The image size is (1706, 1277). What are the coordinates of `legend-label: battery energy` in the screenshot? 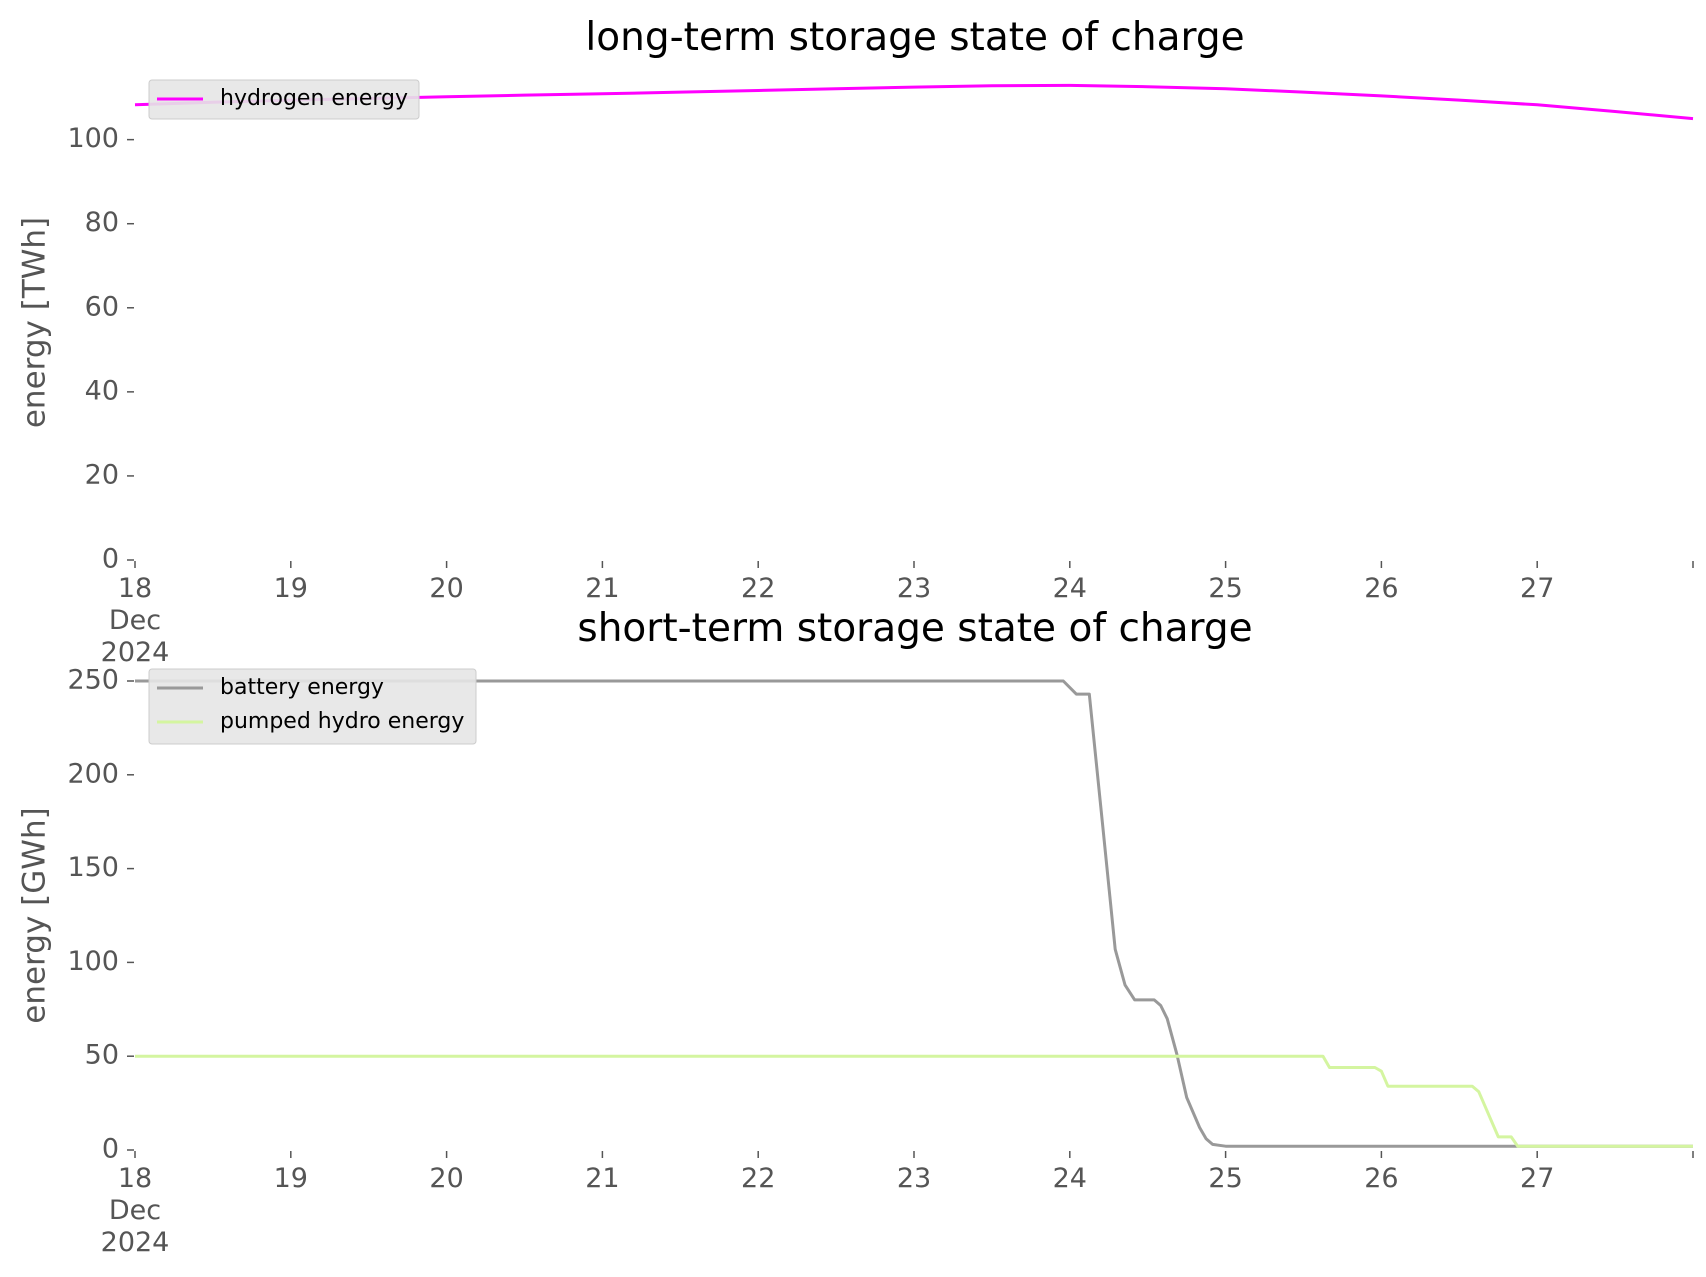 It's located at (302, 687).